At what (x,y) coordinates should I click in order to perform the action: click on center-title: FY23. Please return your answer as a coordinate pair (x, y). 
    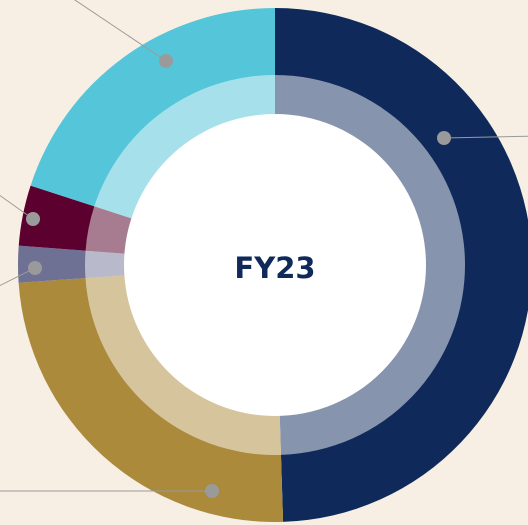
    Looking at the image, I should click on (274, 268).